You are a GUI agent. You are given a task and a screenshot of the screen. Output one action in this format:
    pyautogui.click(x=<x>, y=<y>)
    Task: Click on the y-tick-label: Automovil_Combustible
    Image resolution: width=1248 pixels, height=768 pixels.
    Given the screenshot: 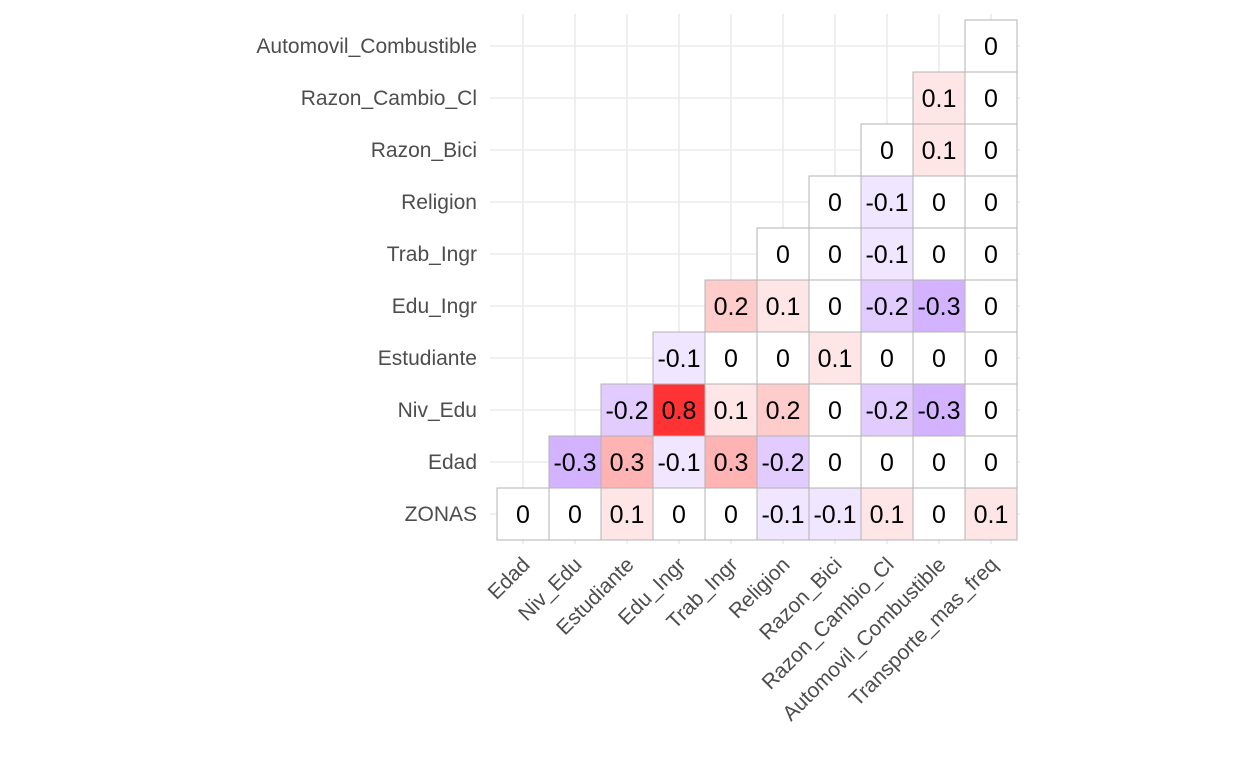 What is the action you would take?
    pyautogui.click(x=366, y=46)
    